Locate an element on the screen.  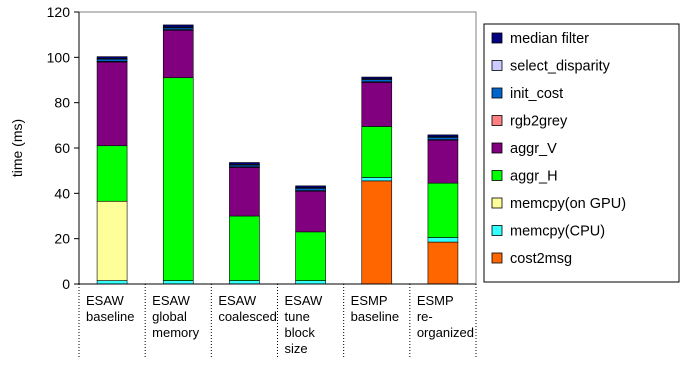
y-tick-label: 0 is located at coordinates (66, 284).